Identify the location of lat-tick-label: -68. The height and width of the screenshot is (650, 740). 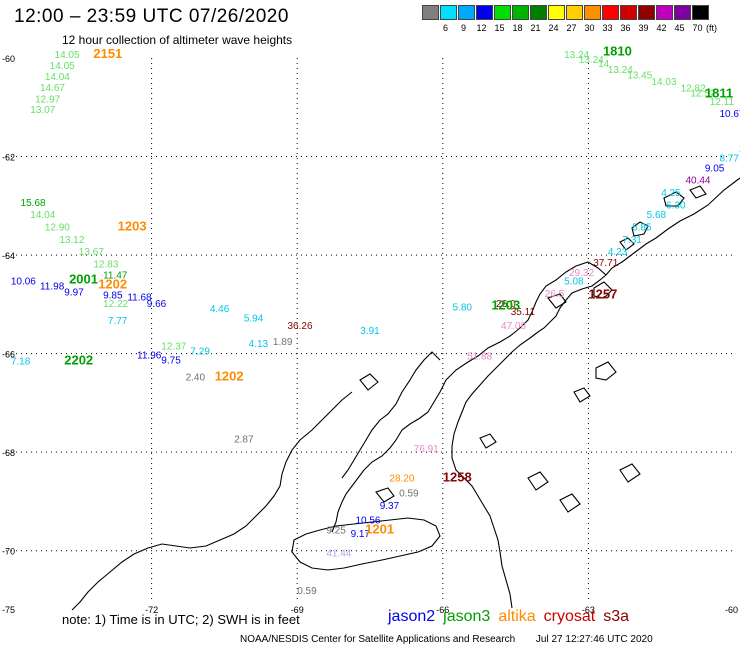
(8, 453).